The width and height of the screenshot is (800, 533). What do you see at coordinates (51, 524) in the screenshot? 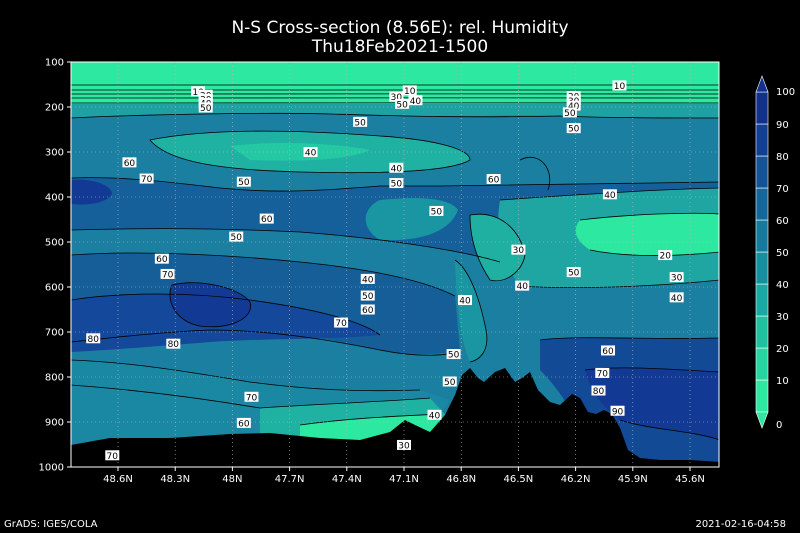
I see `footer-left: GrADS: IGES/COLA` at bounding box center [51, 524].